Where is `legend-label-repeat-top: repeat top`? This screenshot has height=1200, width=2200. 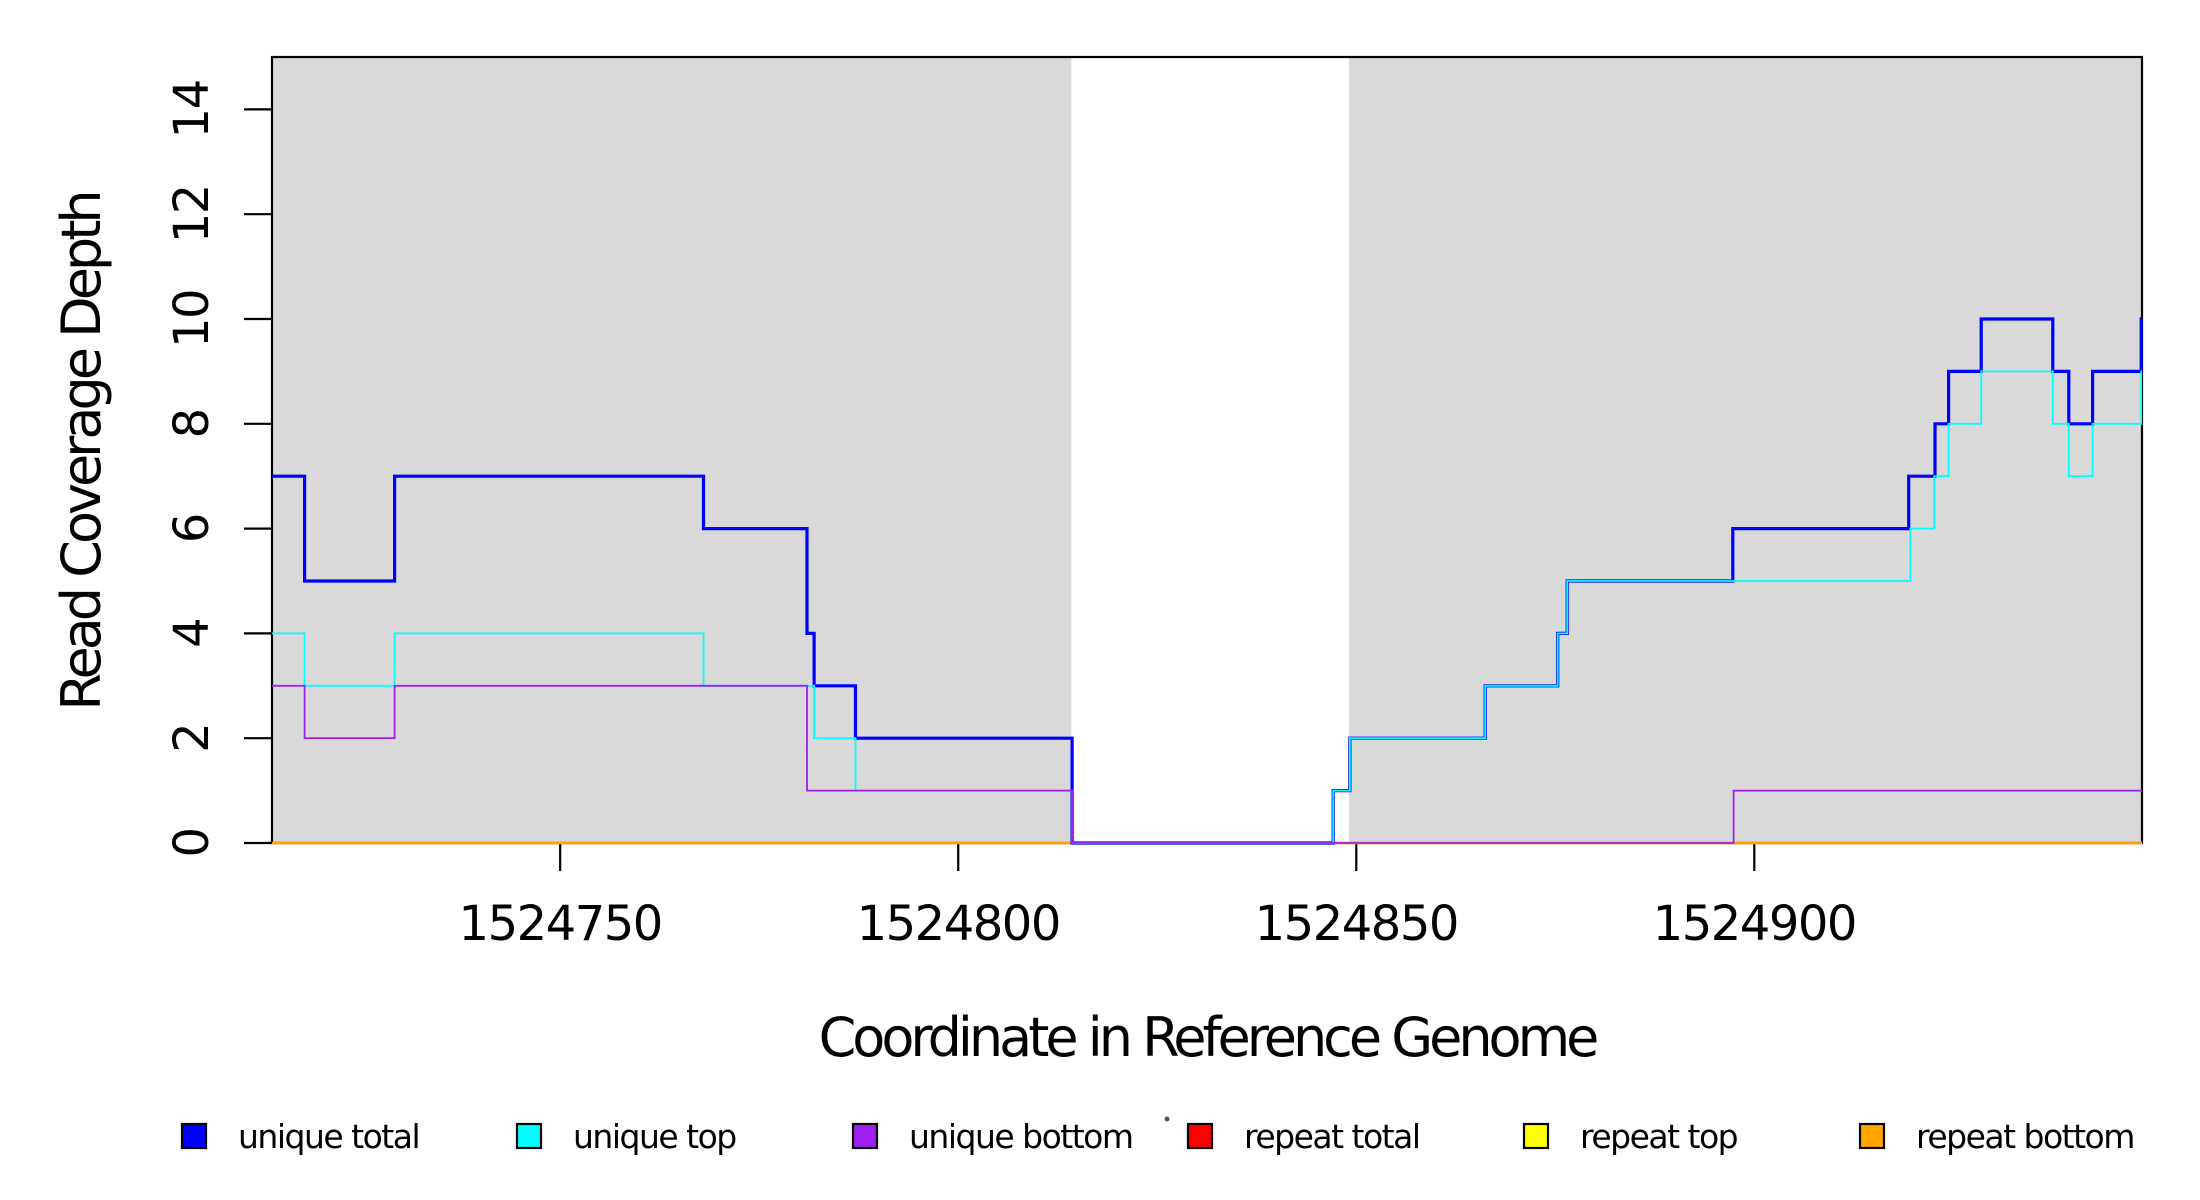 legend-label-repeat-top: repeat top is located at coordinates (1659, 1136).